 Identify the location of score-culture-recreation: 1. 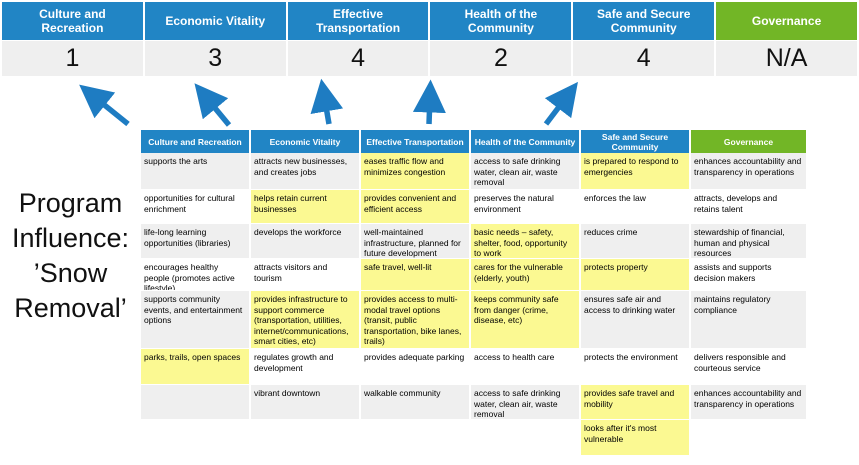
(72, 58).